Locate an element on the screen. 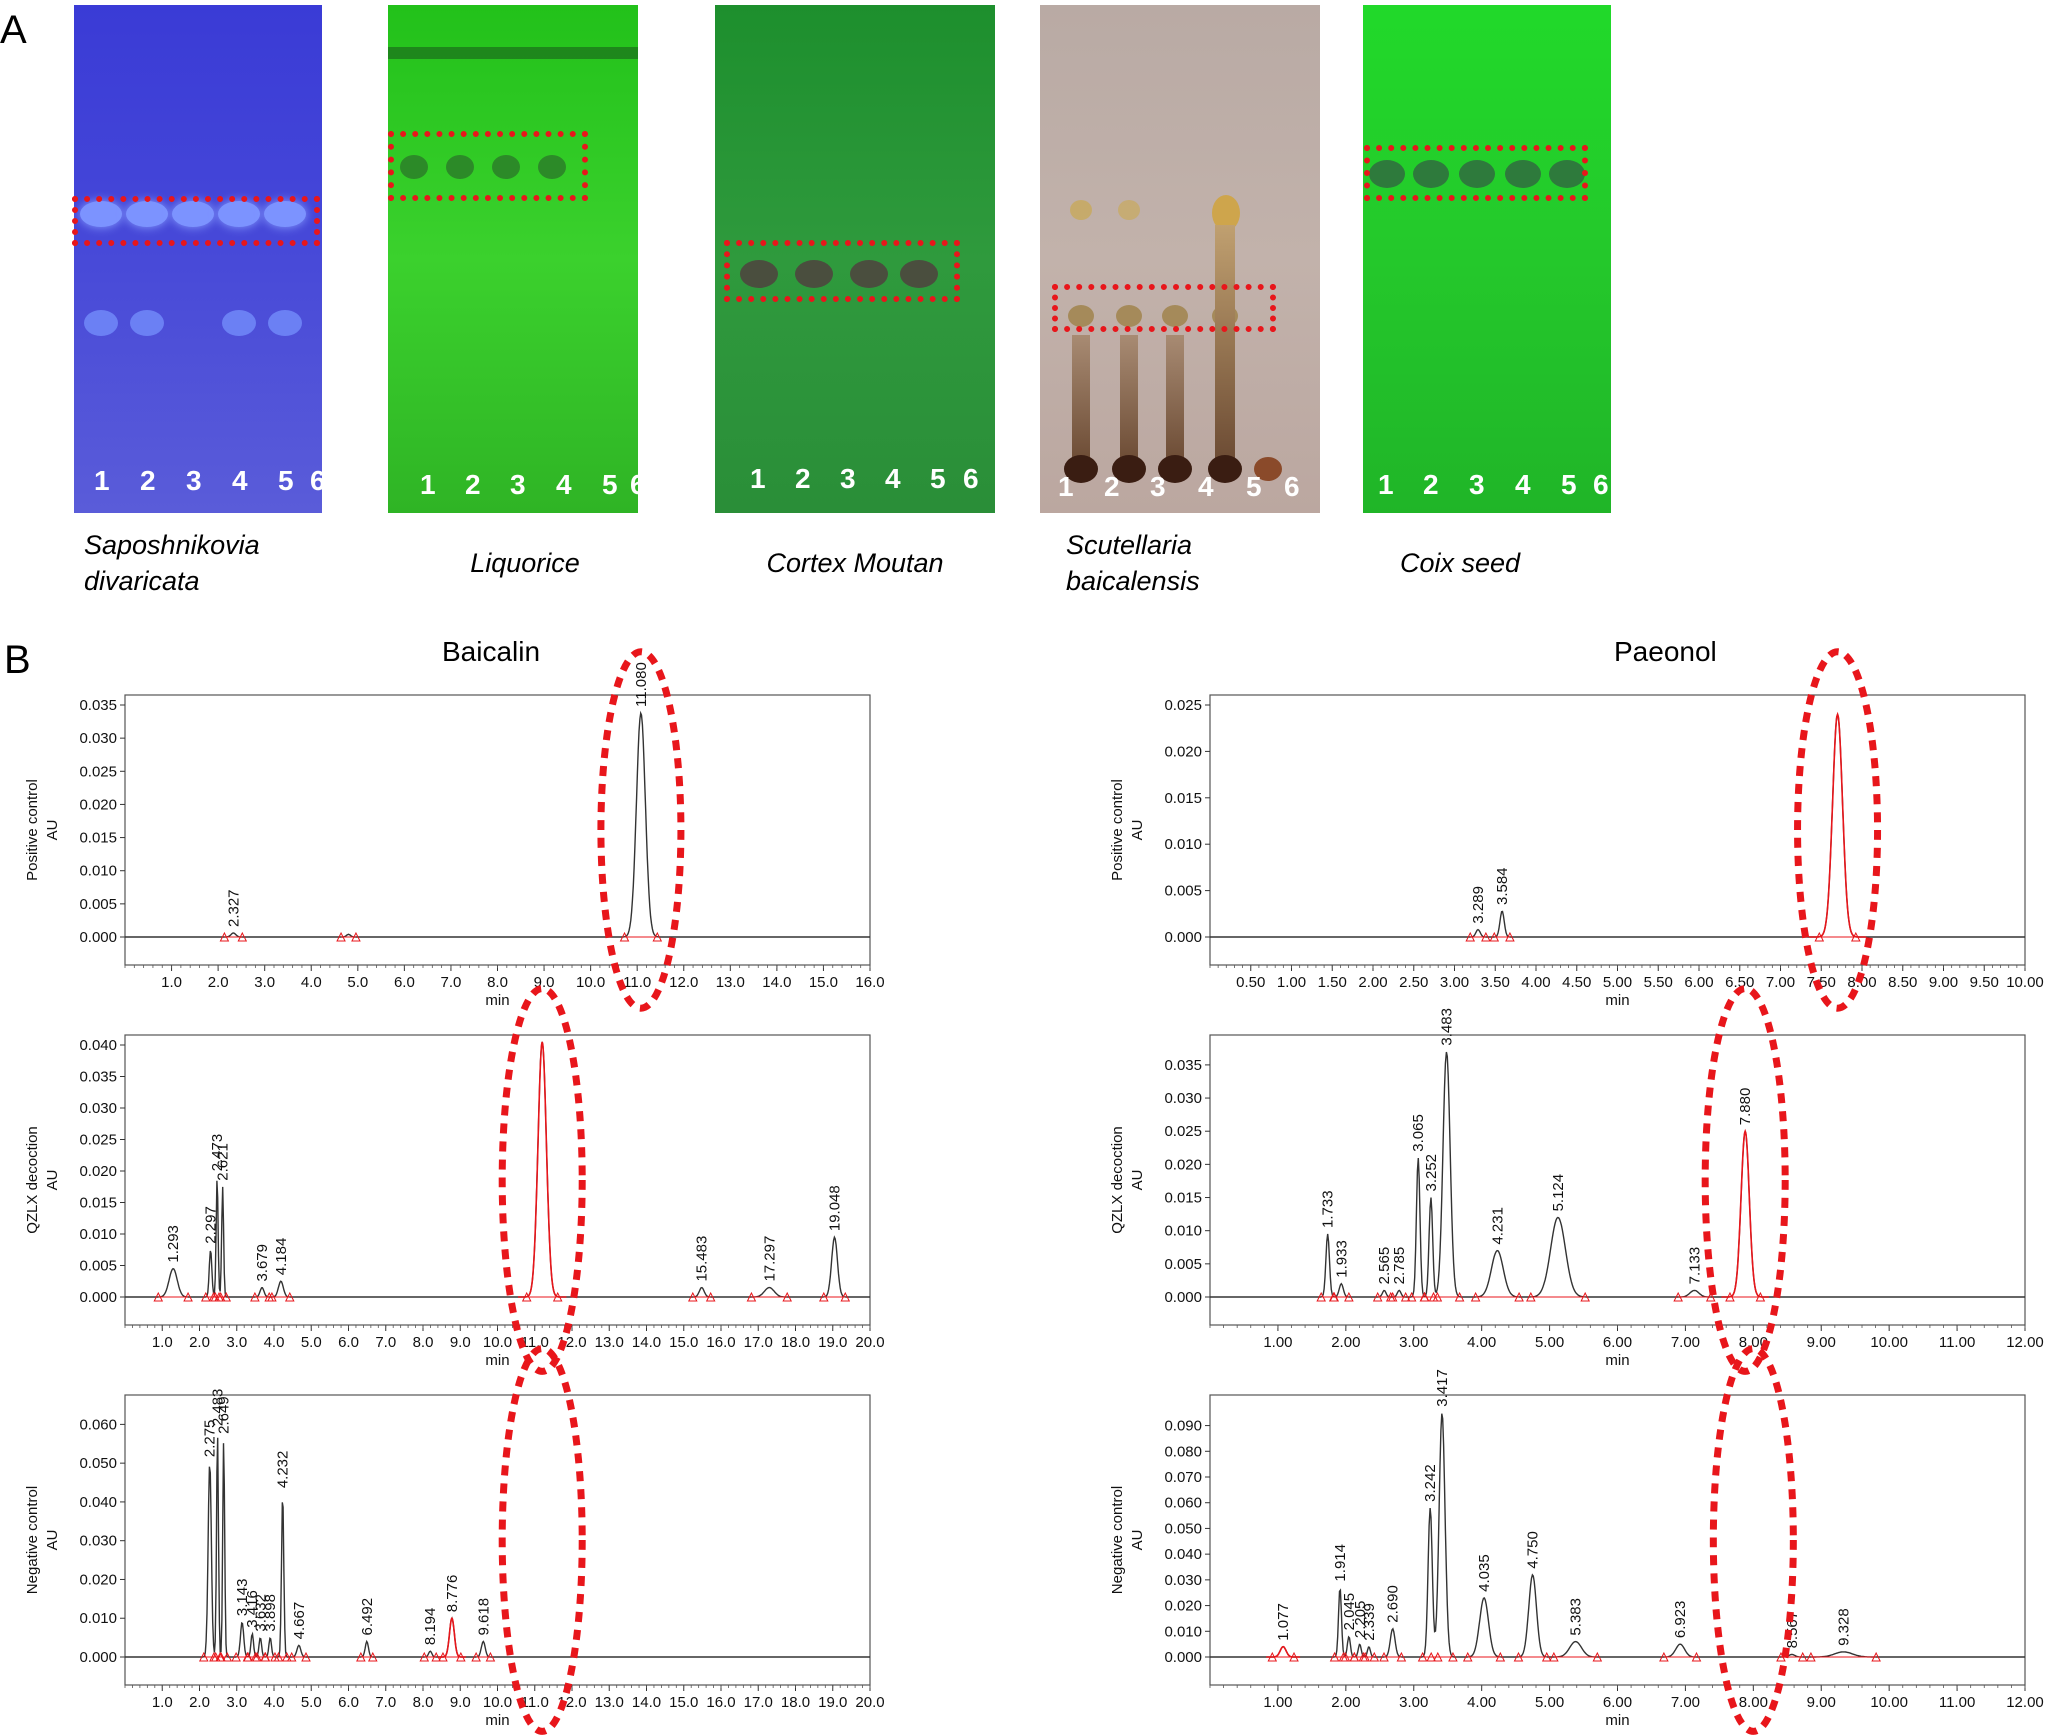 The height and width of the screenshot is (1736, 2064). x-axis-label: min is located at coordinates (497, 1720).